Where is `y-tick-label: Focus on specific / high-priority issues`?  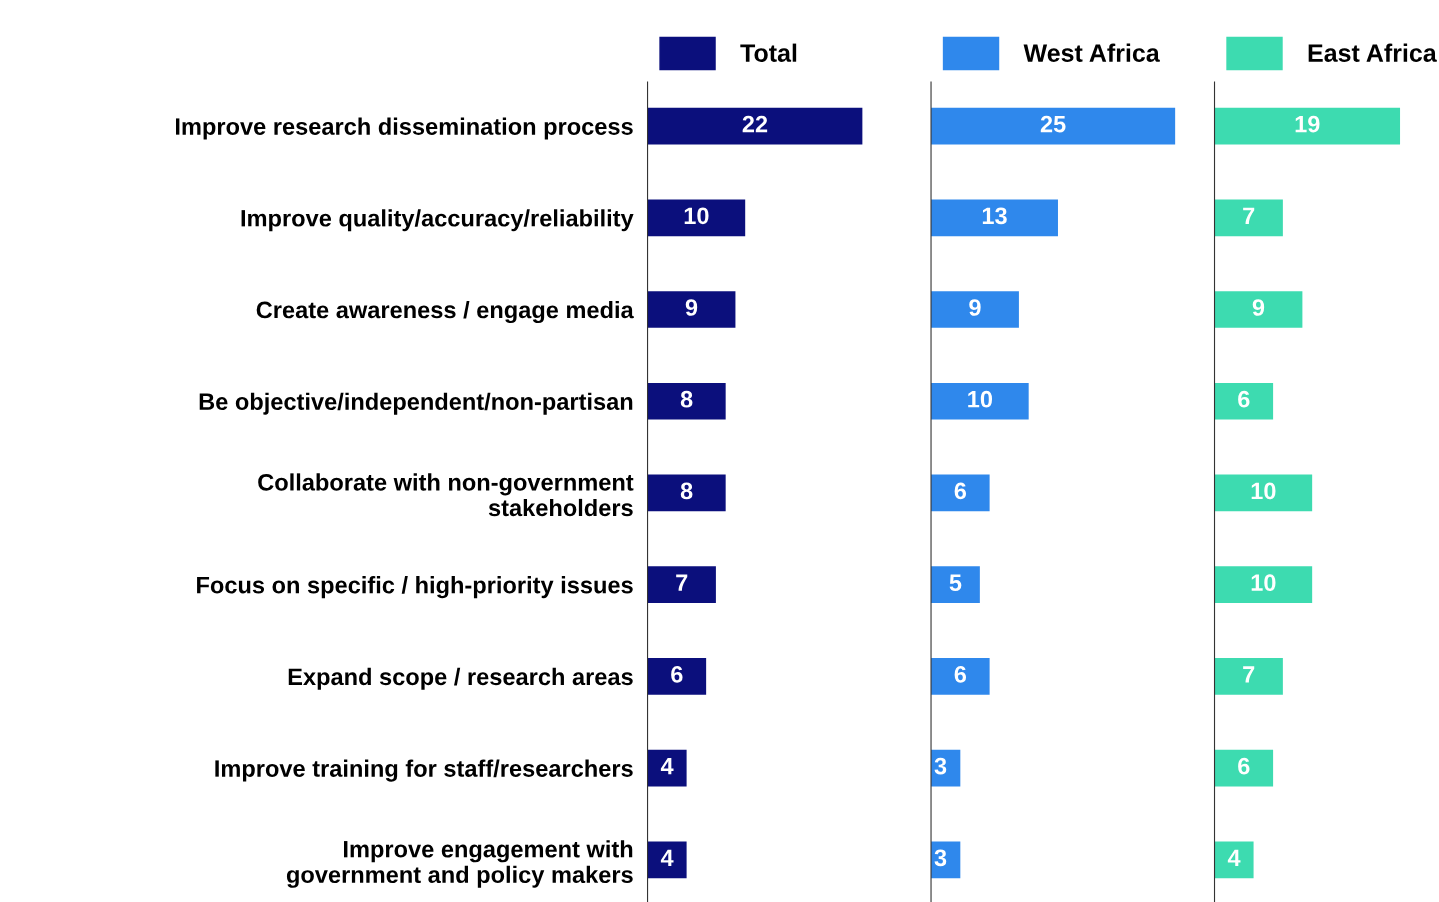
y-tick-label: Focus on specific / high-priority issues is located at coordinates (415, 587).